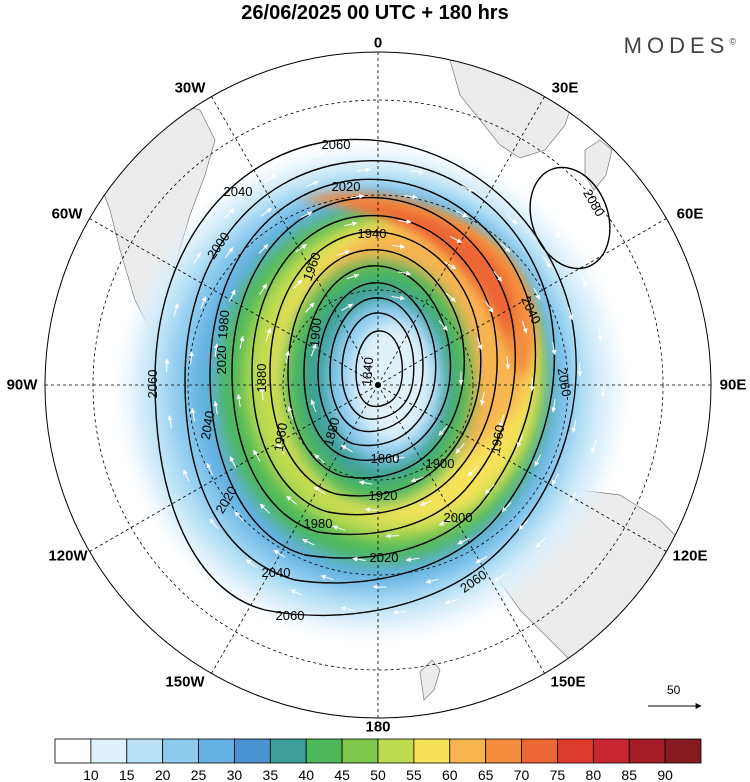 This screenshot has height=782, width=750. What do you see at coordinates (378, 727) in the screenshot?
I see `lon-label-180: 180` at bounding box center [378, 727].